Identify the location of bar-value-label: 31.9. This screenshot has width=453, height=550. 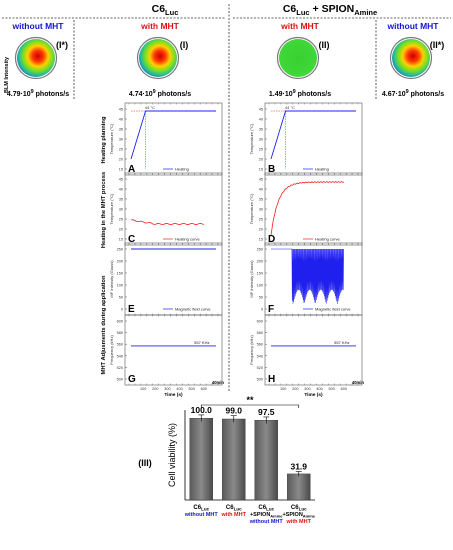
(298, 466).